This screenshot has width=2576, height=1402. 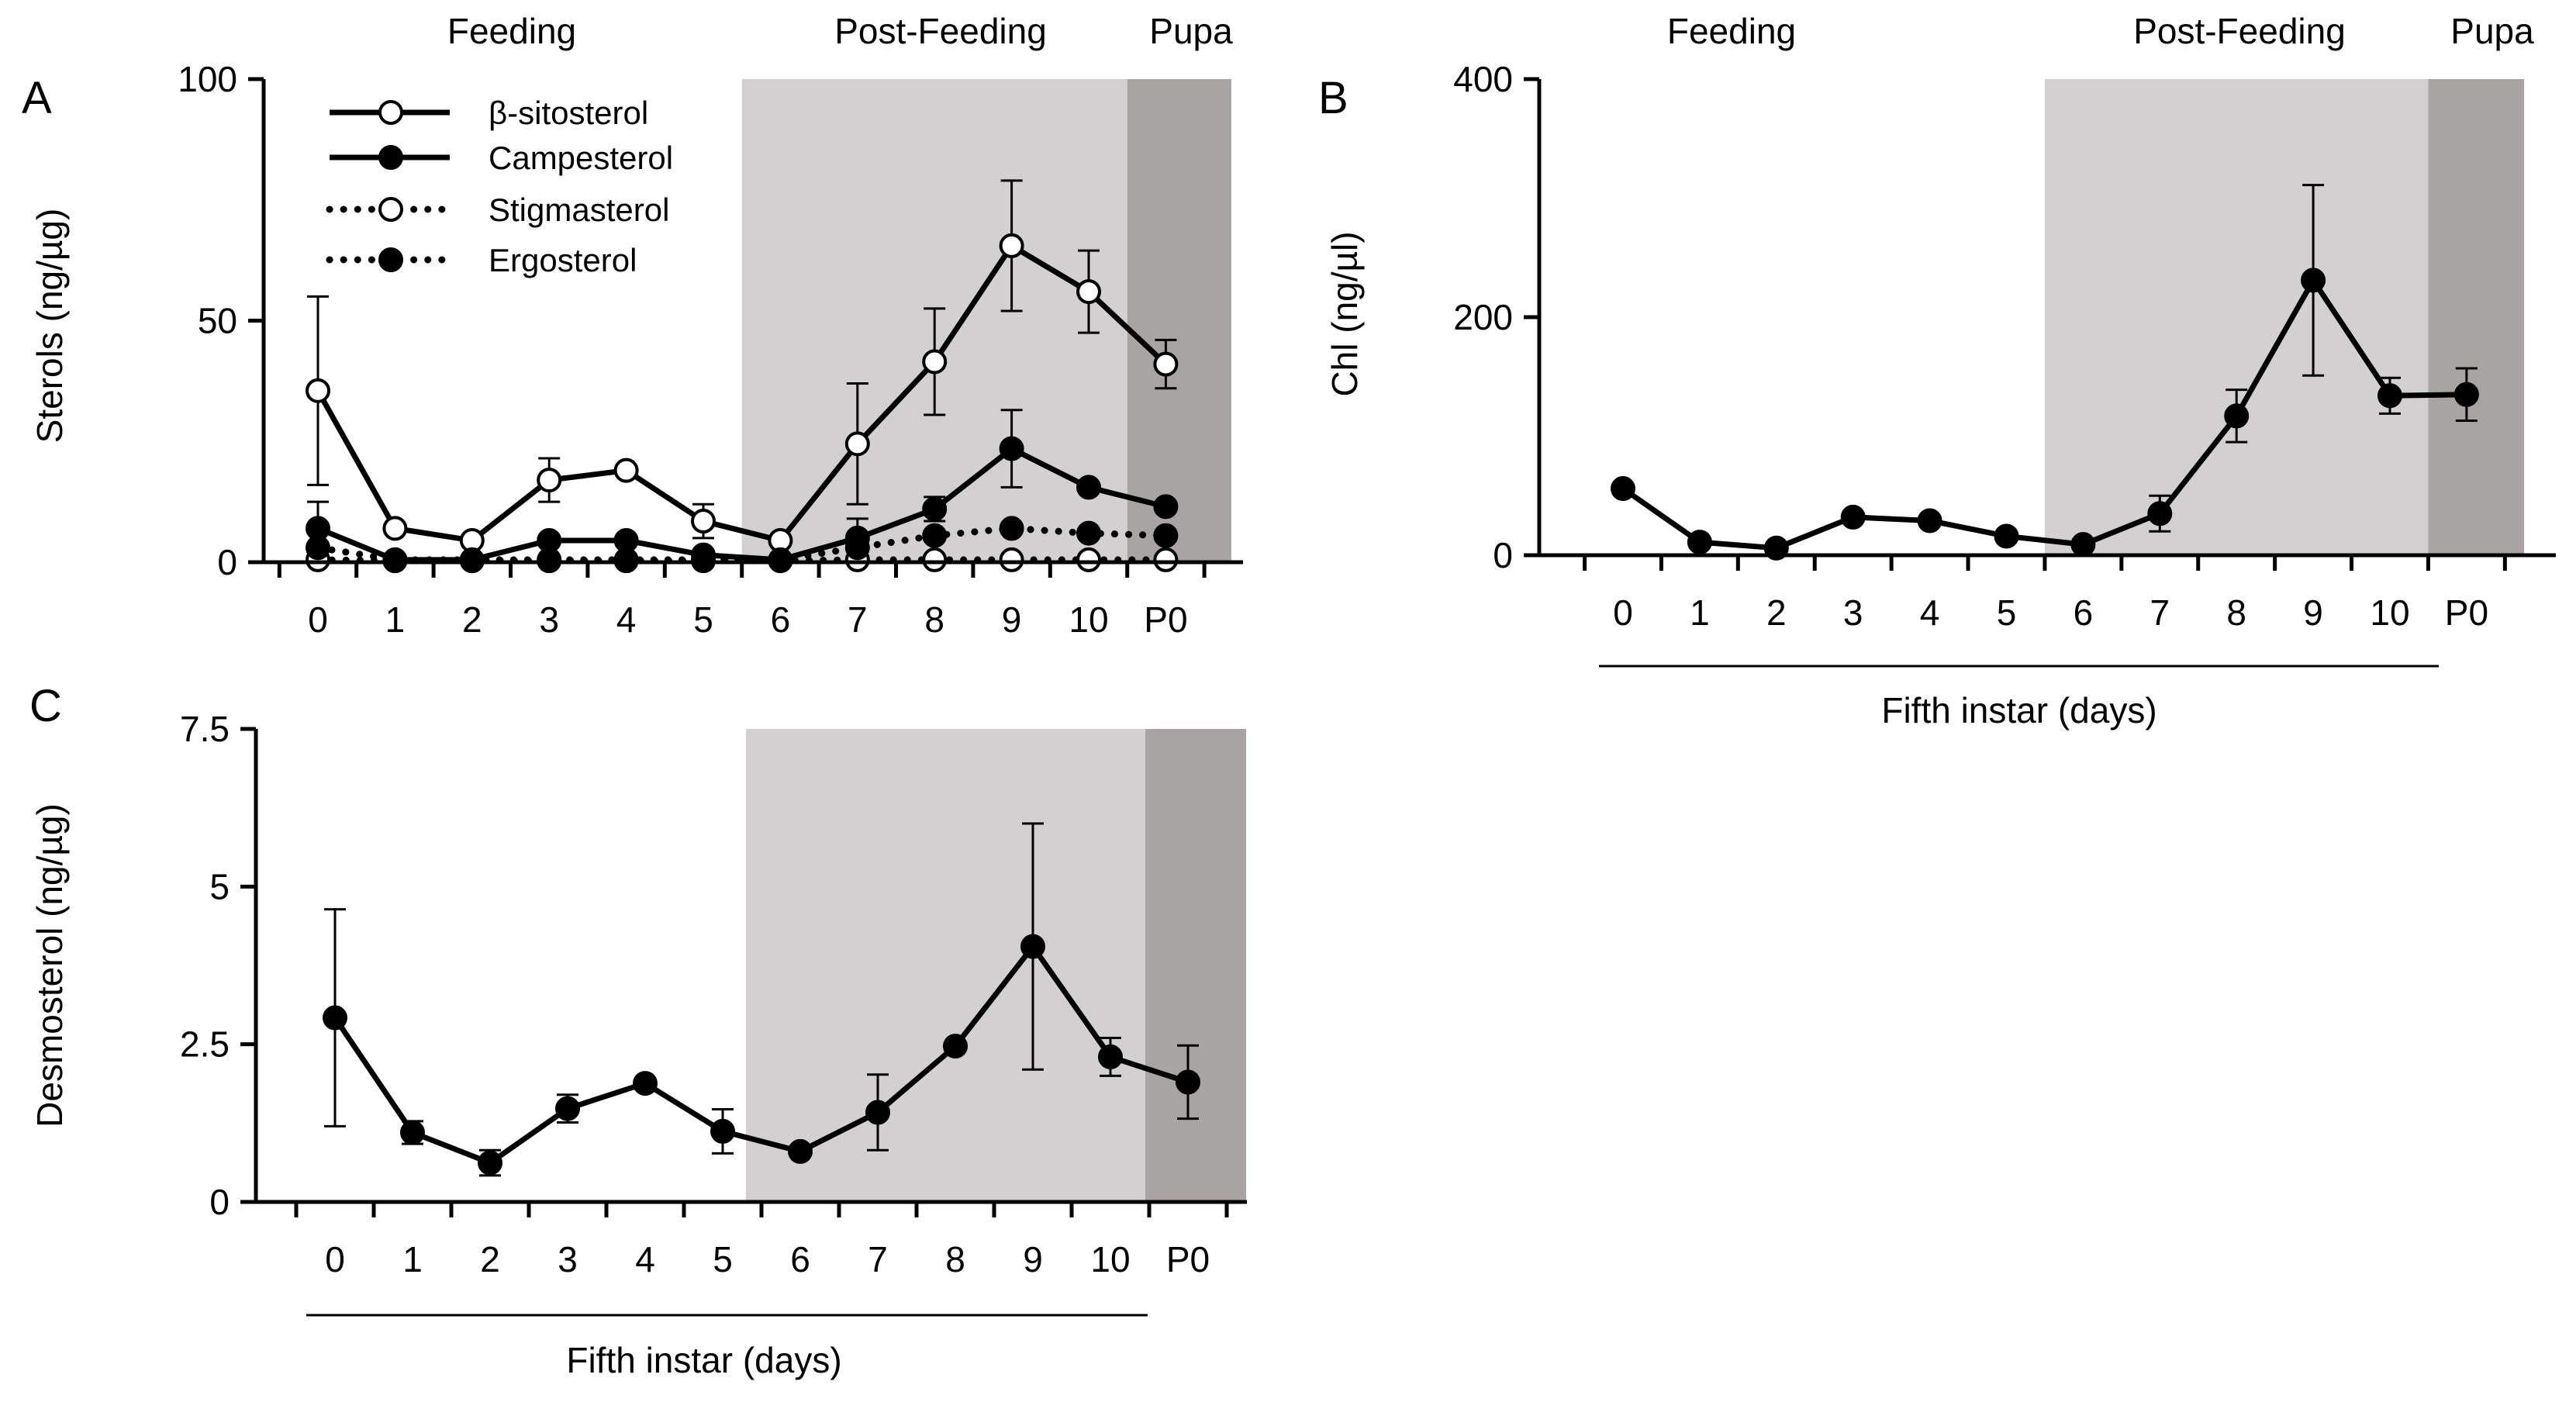 What do you see at coordinates (49, 965) in the screenshot?
I see `panel-c-y-axis-label: Desmosterol (ng/µg)` at bounding box center [49, 965].